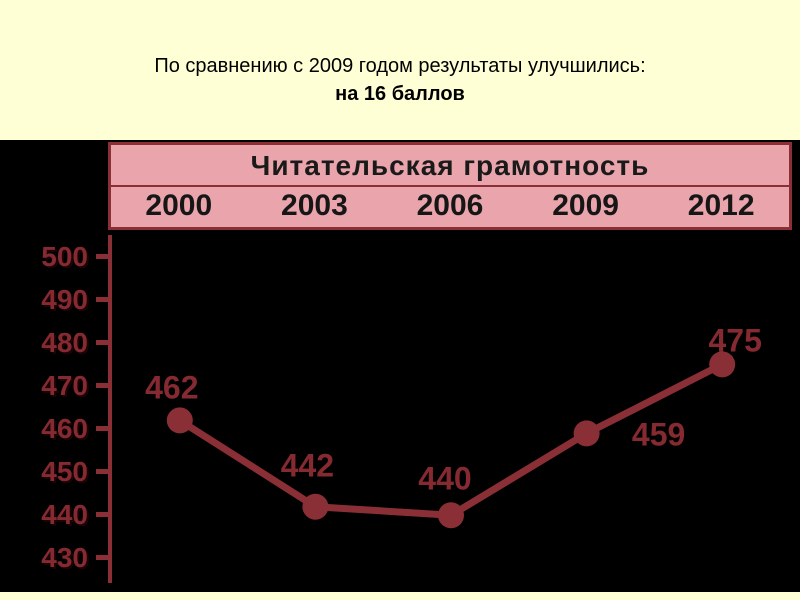 This screenshot has width=800, height=600. I want to click on caption-line2: на 16 баллов, so click(400, 94).